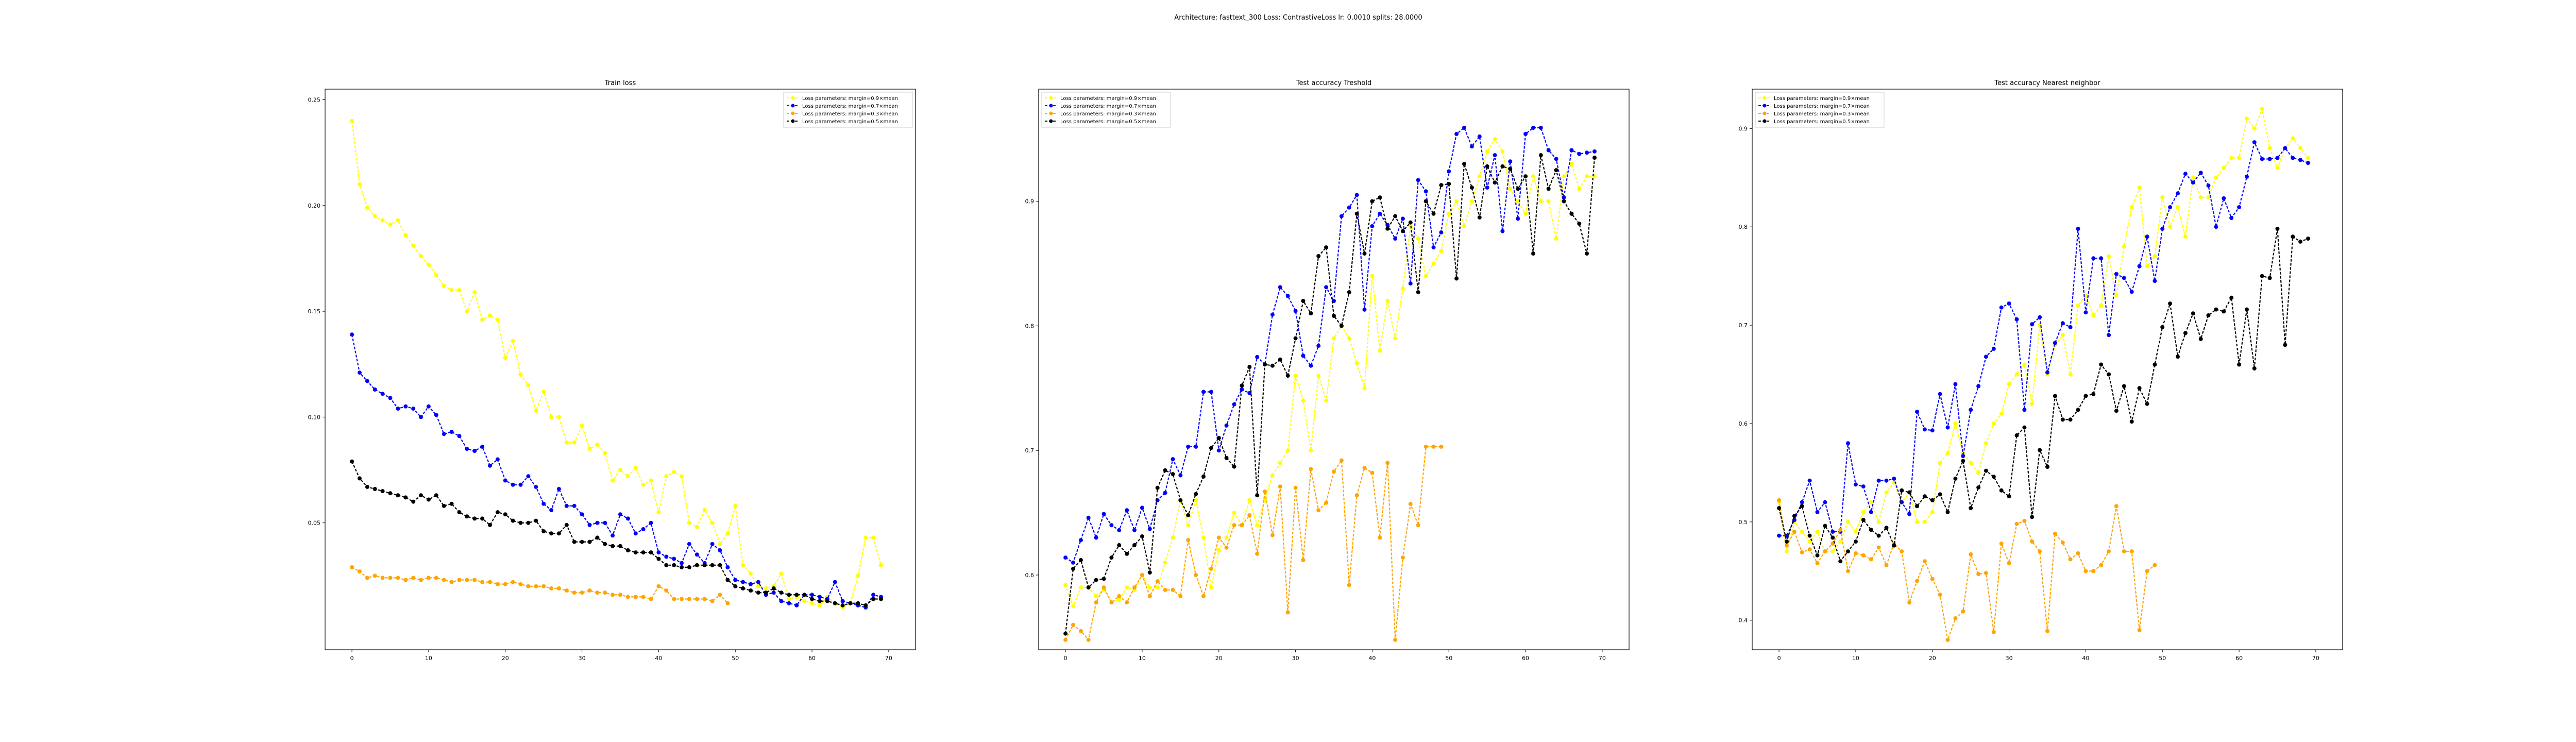 This screenshot has height=742, width=2576. Describe the element at coordinates (1030, 326) in the screenshot. I see `y-tick-label: 0.8` at that location.